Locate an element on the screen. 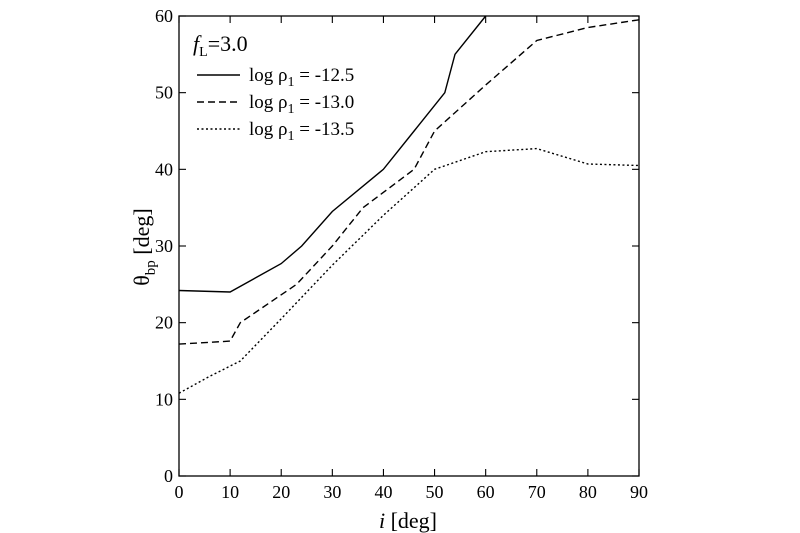  y-axis-label: θbp [deg] is located at coordinates (144, 246).